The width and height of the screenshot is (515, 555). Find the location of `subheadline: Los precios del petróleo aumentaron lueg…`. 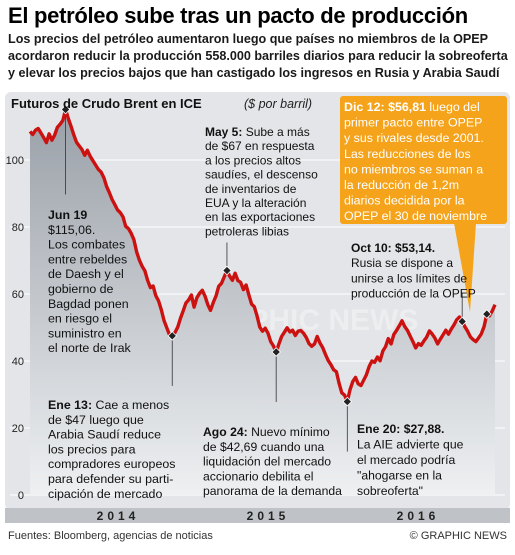

subheadline: Los precios del petróleo aumentaron lueg… is located at coordinates (258, 56).